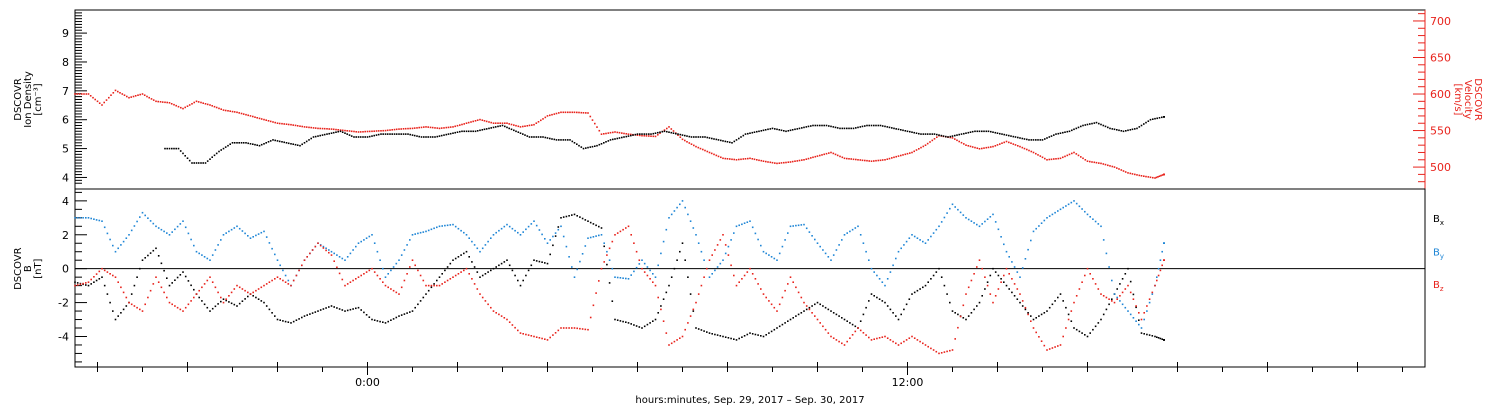 Image resolution: width=1500 pixels, height=410 pixels. Describe the element at coordinates (65, 62) in the screenshot. I see `density-tick-label: 8` at that location.